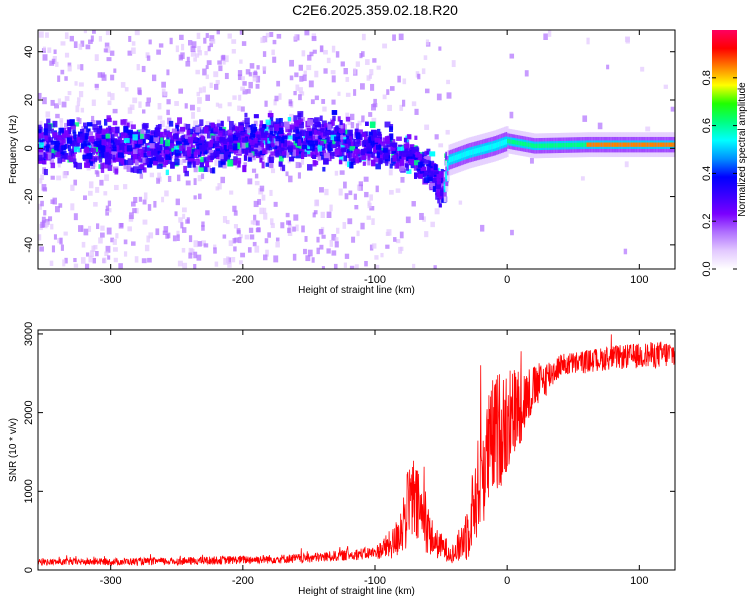 The width and height of the screenshot is (750, 600). I want to click on y-tick-label: 3000, so click(29, 334).